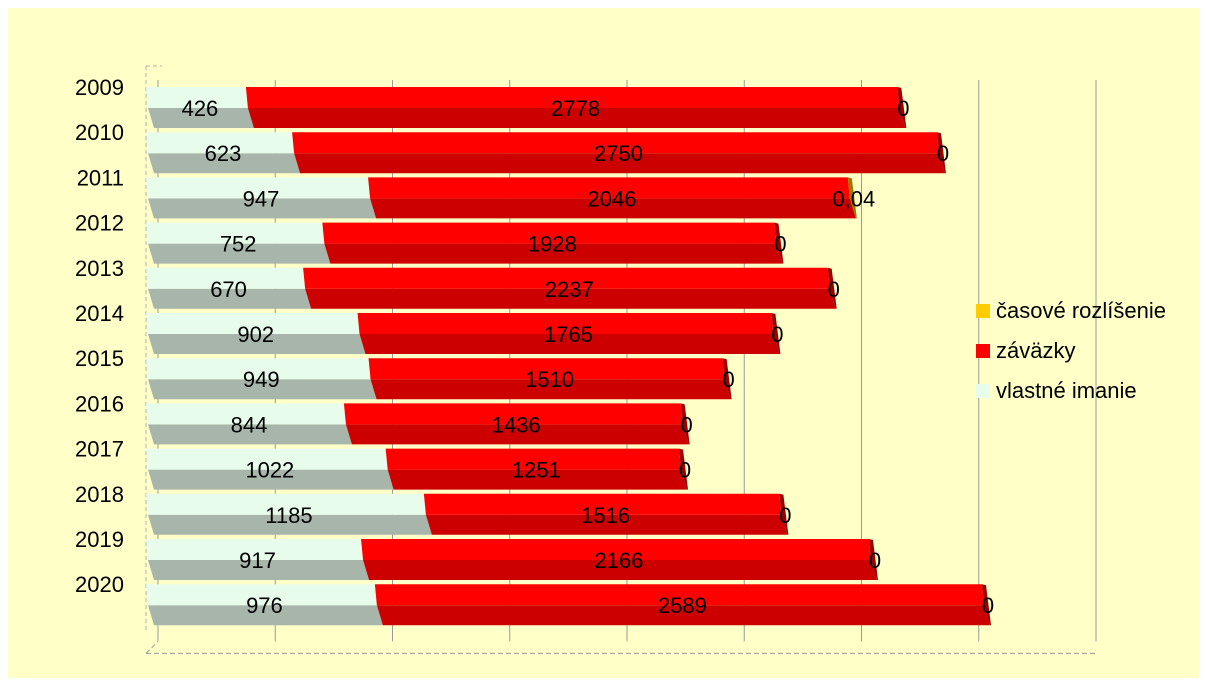 The image size is (1207, 686). I want to click on data-label: 949, so click(261, 379).